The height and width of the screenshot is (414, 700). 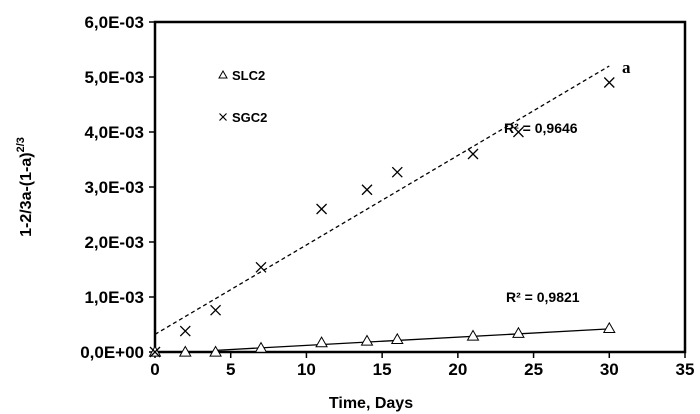 What do you see at coordinates (248, 75) in the screenshot?
I see `legend-label-slc2: SLC2` at bounding box center [248, 75].